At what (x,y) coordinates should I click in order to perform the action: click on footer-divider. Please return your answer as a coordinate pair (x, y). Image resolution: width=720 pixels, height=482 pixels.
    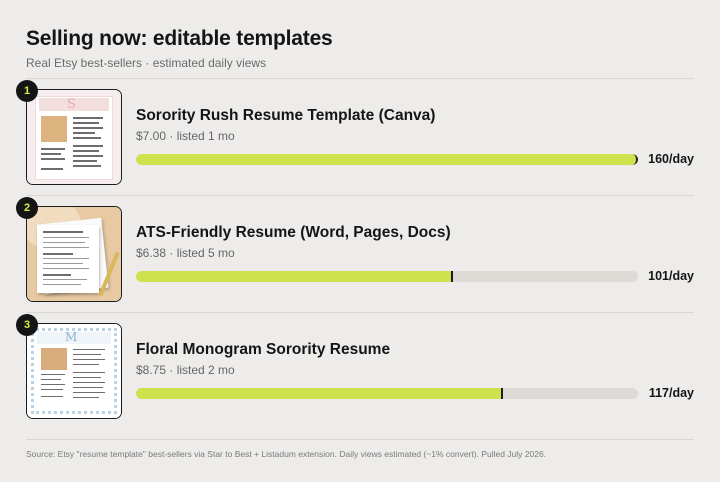
    Looking at the image, I should click on (360, 439).